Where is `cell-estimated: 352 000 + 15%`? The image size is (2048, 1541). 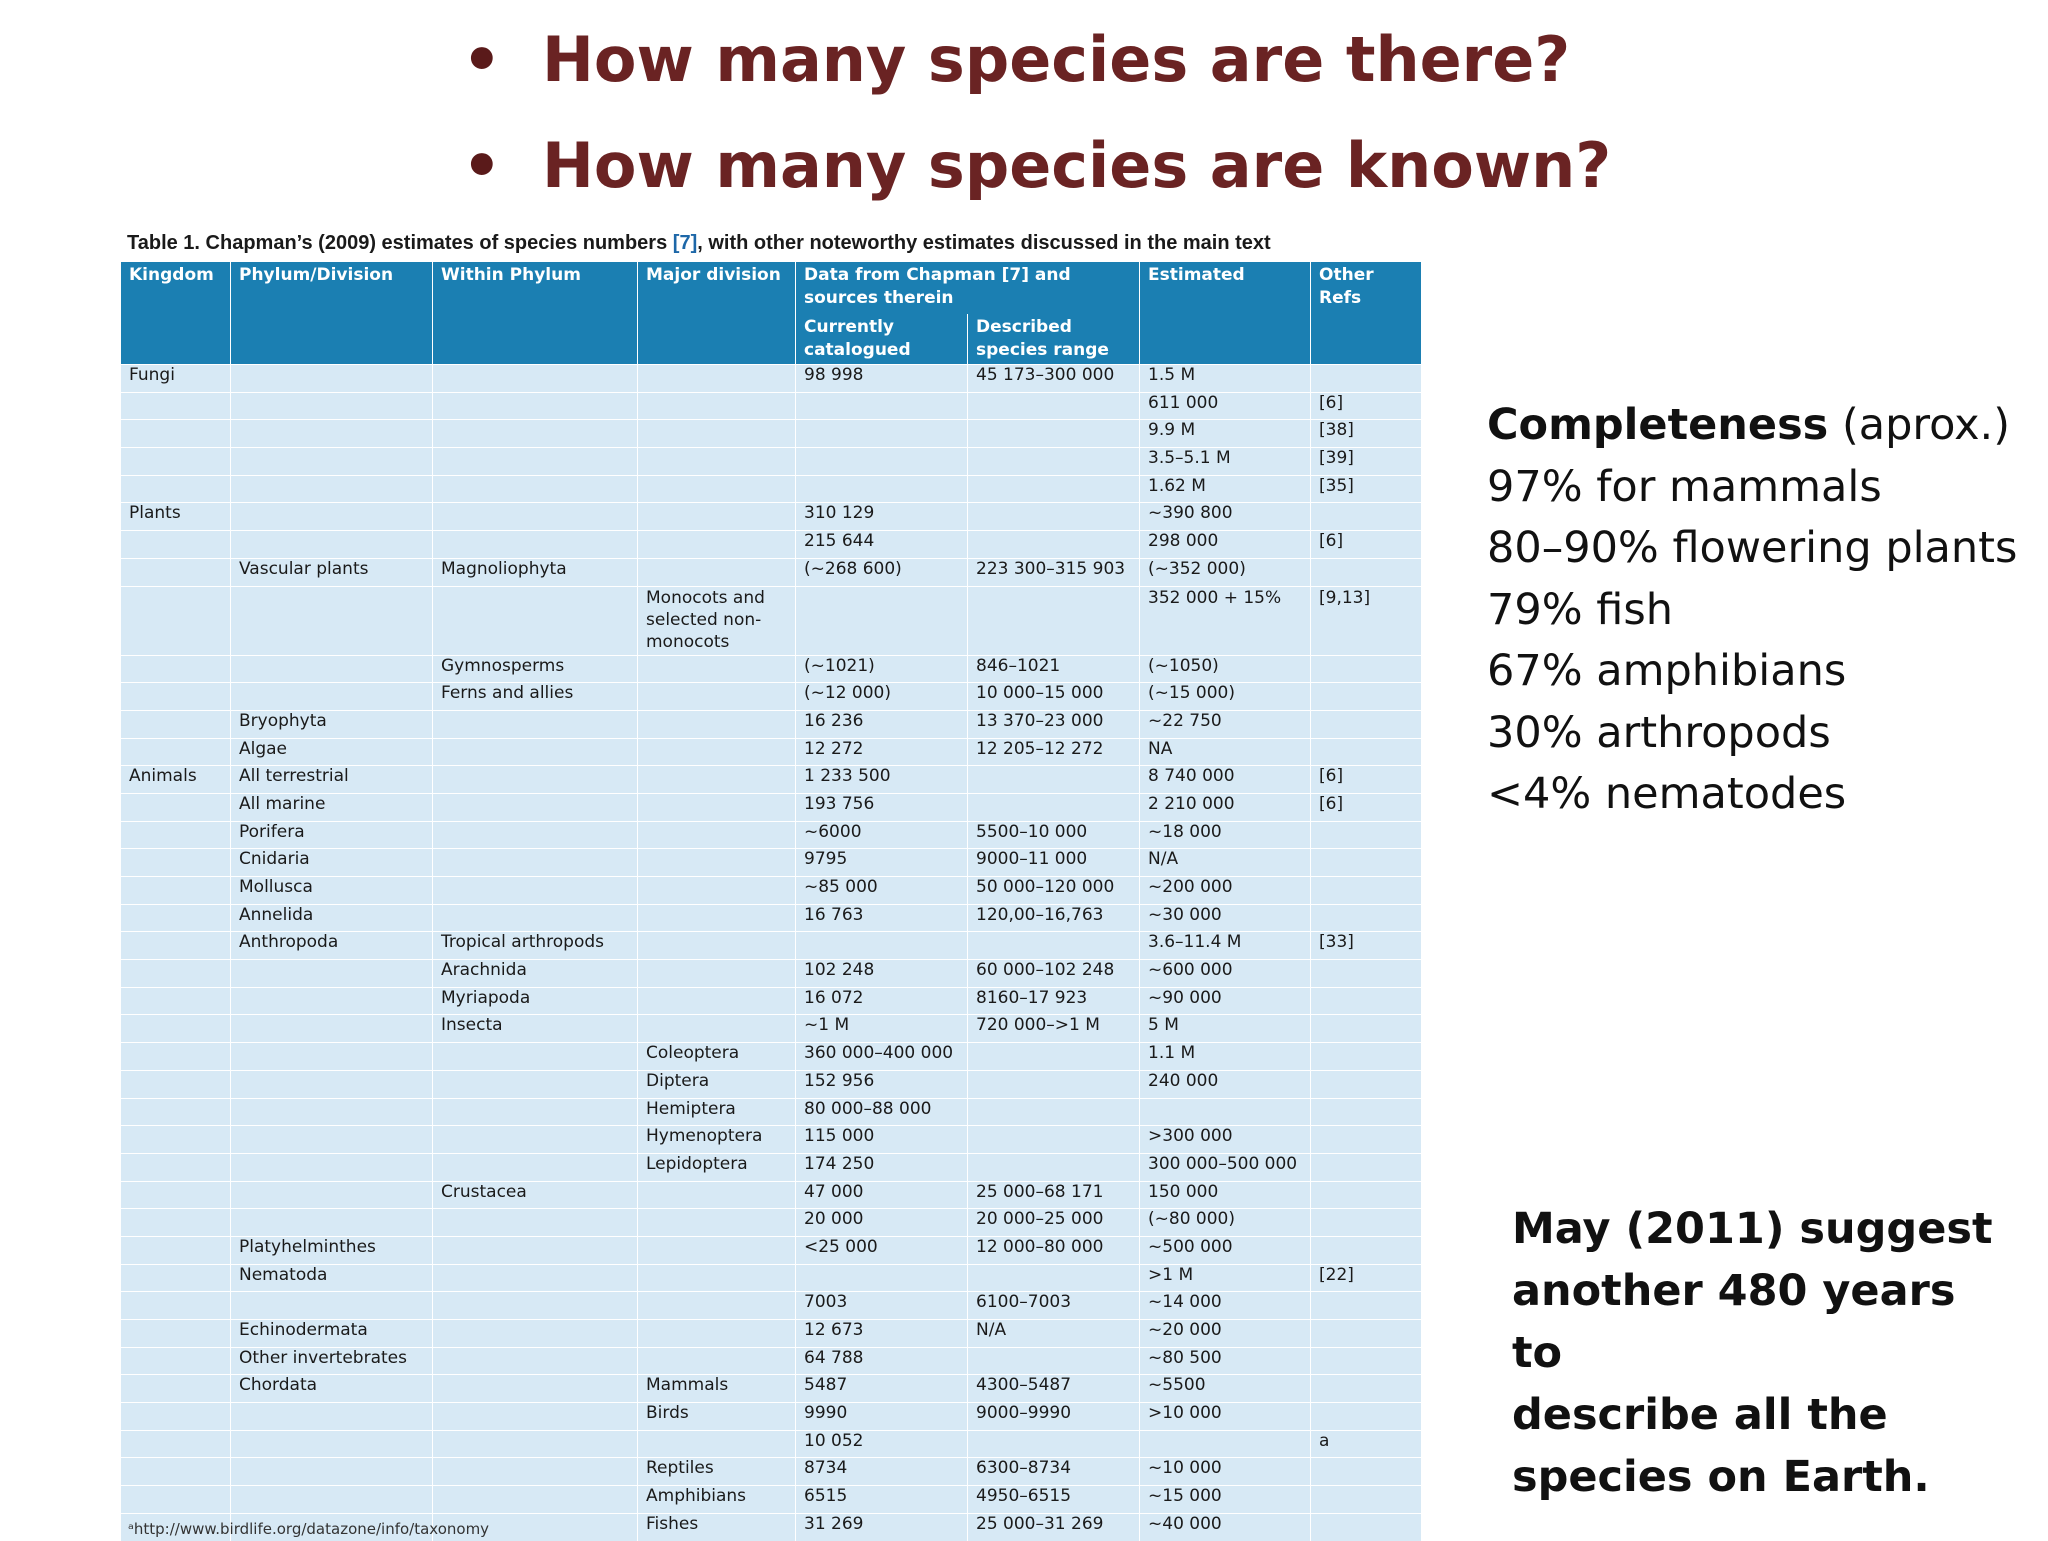
cell-estimated: 352 000 + 15% is located at coordinates (1225, 620).